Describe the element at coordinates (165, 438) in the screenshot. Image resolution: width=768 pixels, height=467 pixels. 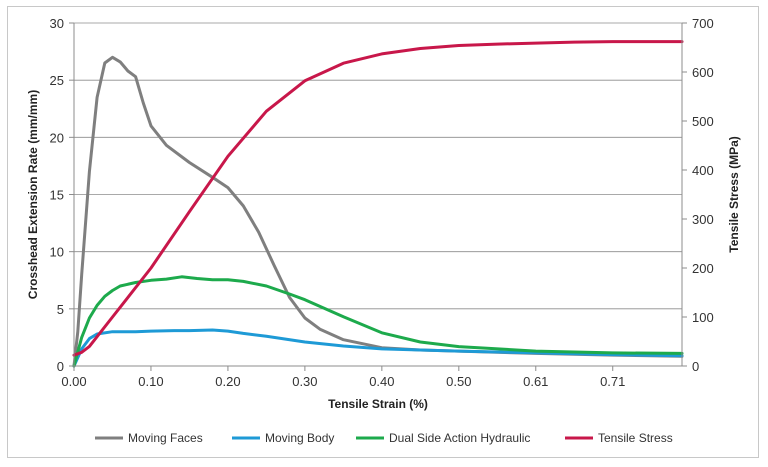
I see `legend-label-moving-faces: Moving Faces` at that location.